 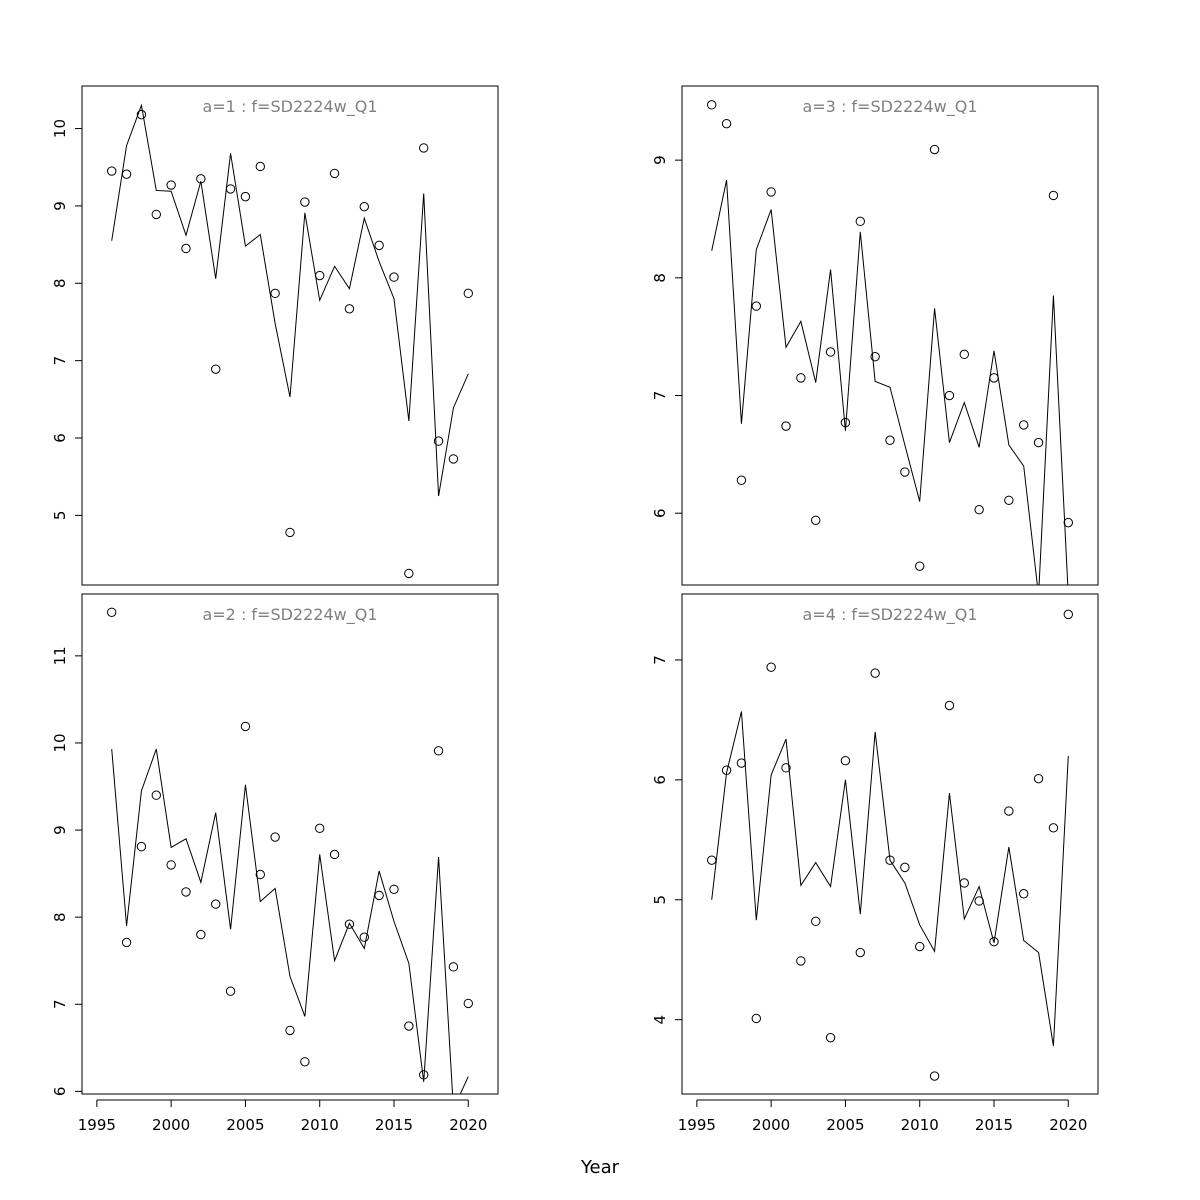 What do you see at coordinates (60, 128) in the screenshot?
I see `y-tick-label: 10` at bounding box center [60, 128].